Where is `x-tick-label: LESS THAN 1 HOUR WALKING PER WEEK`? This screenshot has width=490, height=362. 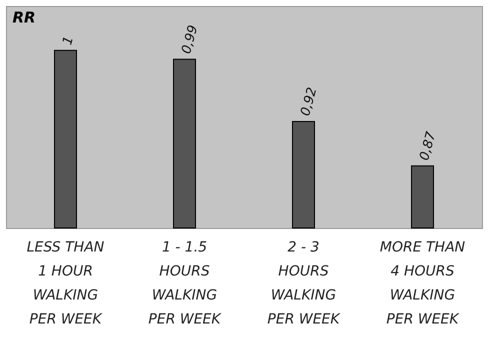 x-tick-label: LESS THAN 1 HOUR WALKING PER WEEK is located at coordinates (65, 284).